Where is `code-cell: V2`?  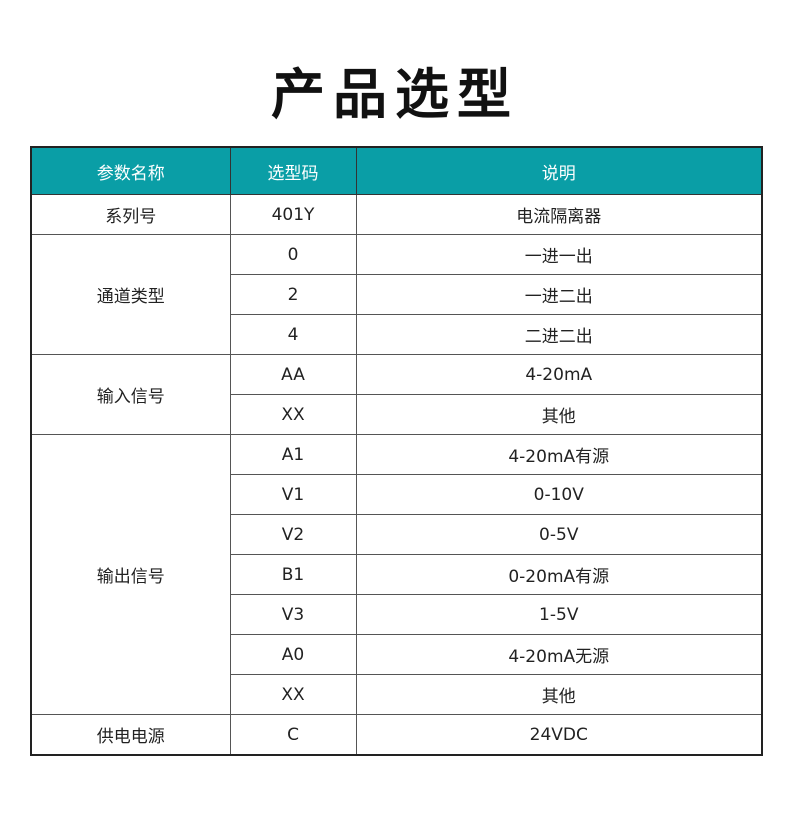 code-cell: V2 is located at coordinates (293, 534).